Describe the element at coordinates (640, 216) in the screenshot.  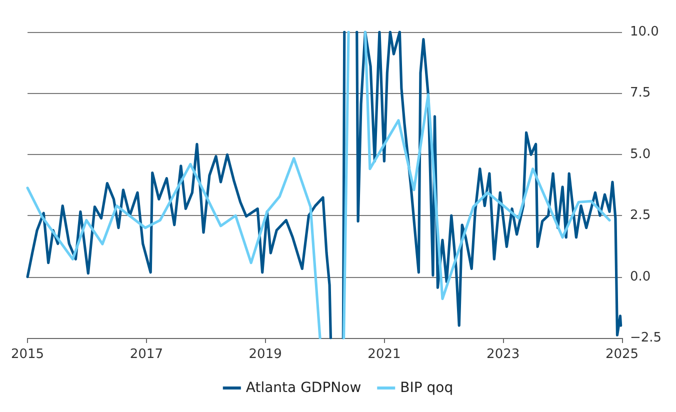
I see `y-tick-label: 2.5` at that location.